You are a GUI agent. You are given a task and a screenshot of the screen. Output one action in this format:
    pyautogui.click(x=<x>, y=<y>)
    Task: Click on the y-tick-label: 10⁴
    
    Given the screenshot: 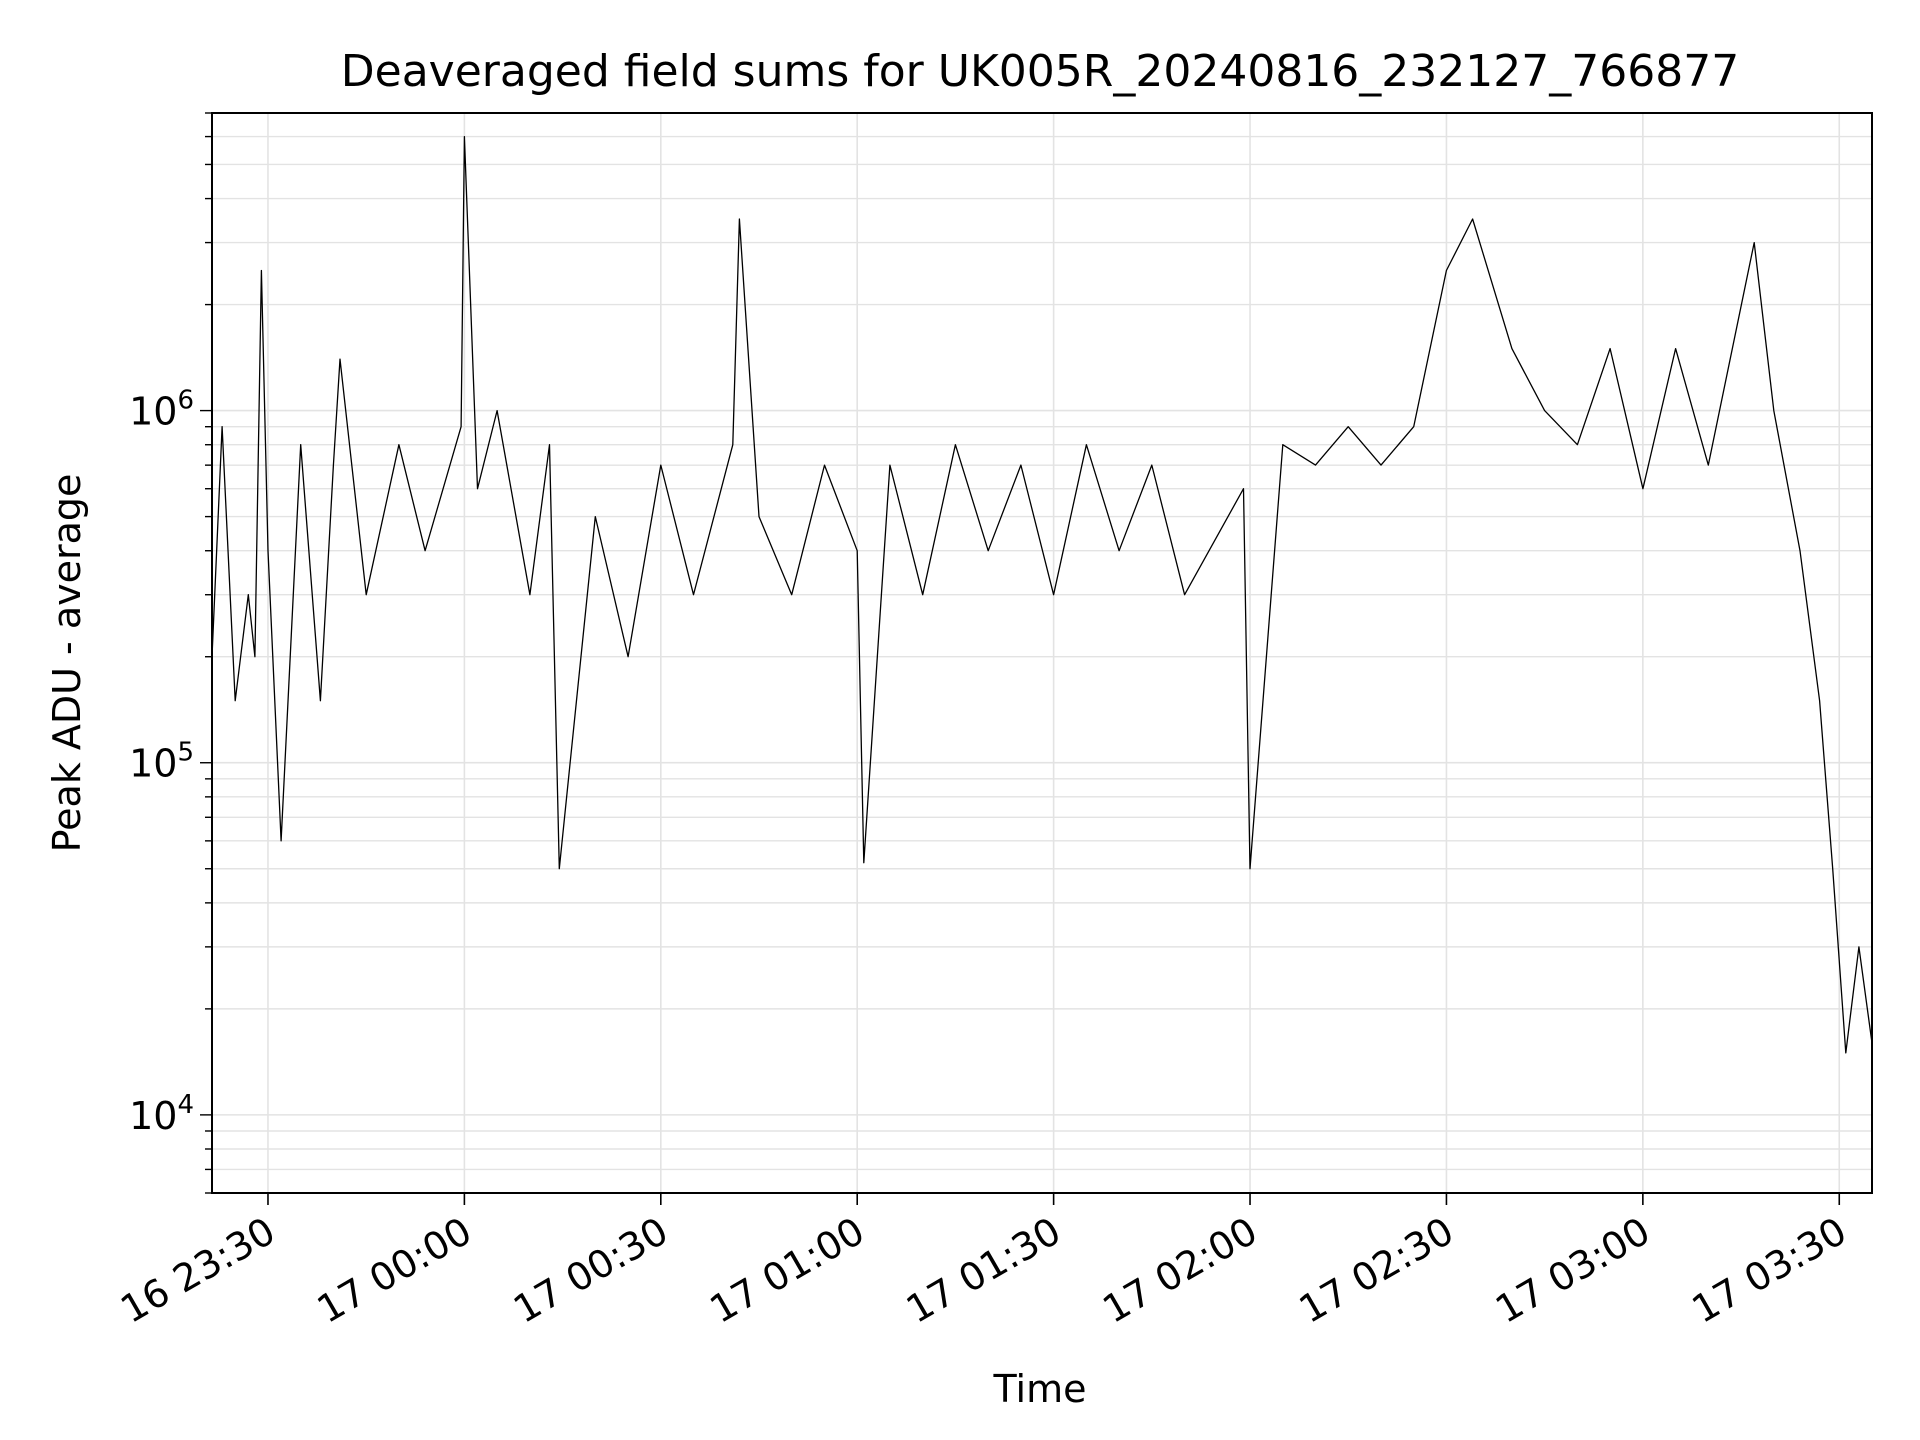 What is the action you would take?
    pyautogui.click(x=161, y=1114)
    